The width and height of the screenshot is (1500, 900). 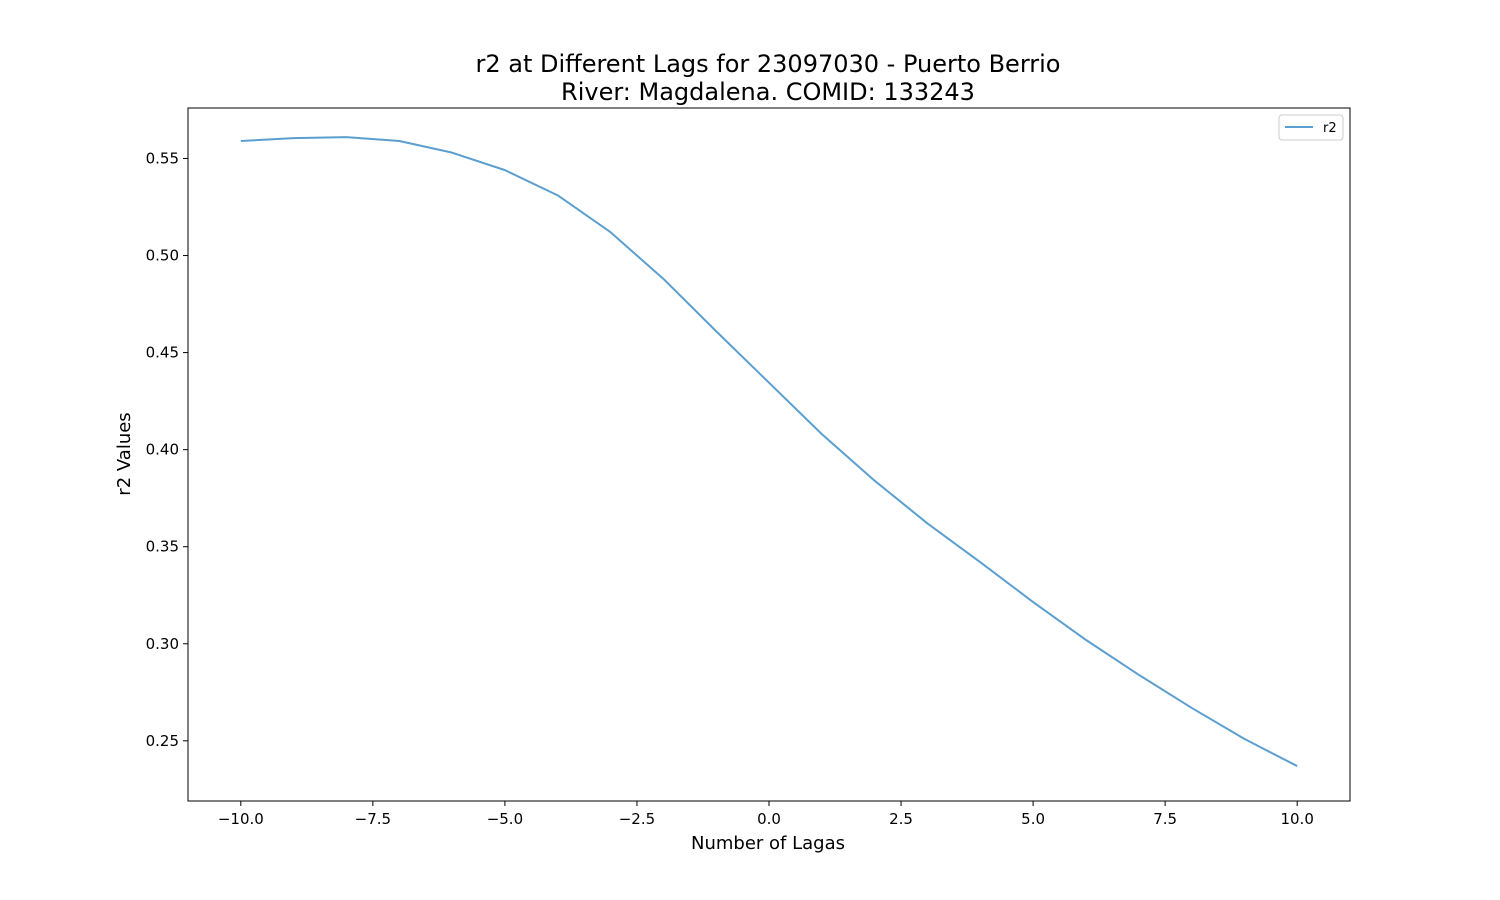 I want to click on x-axis-label: Number of Lagas, so click(x=768, y=843).